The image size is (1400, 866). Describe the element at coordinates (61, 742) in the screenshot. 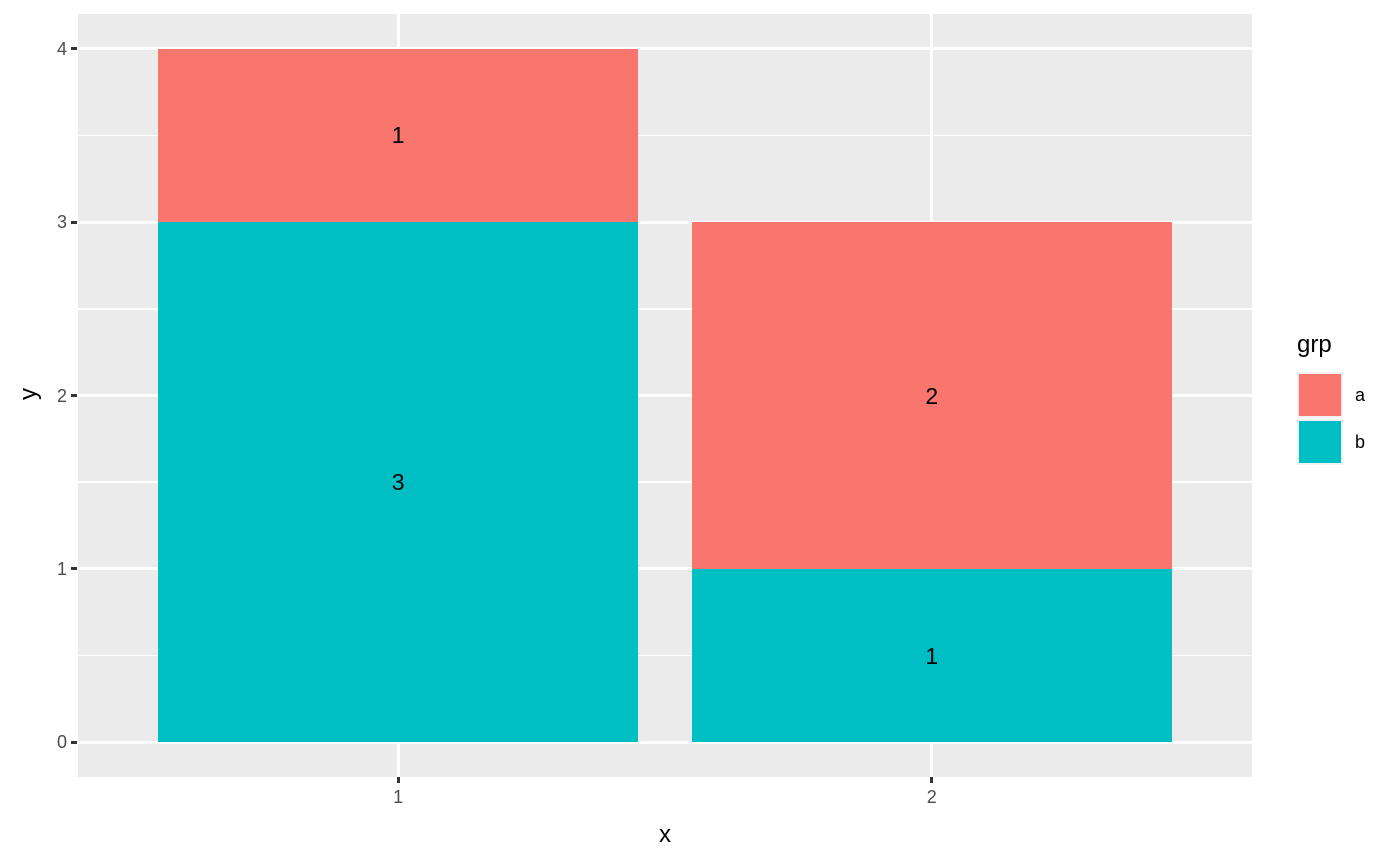

I see `y-tick-label: 0` at that location.